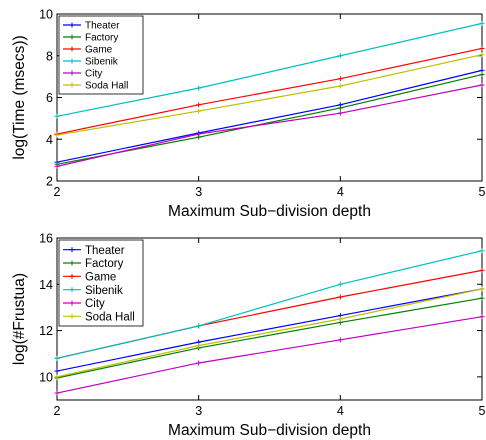  Describe the element at coordinates (46, 331) in the screenshot. I see `y-tick-label: 12` at that location.